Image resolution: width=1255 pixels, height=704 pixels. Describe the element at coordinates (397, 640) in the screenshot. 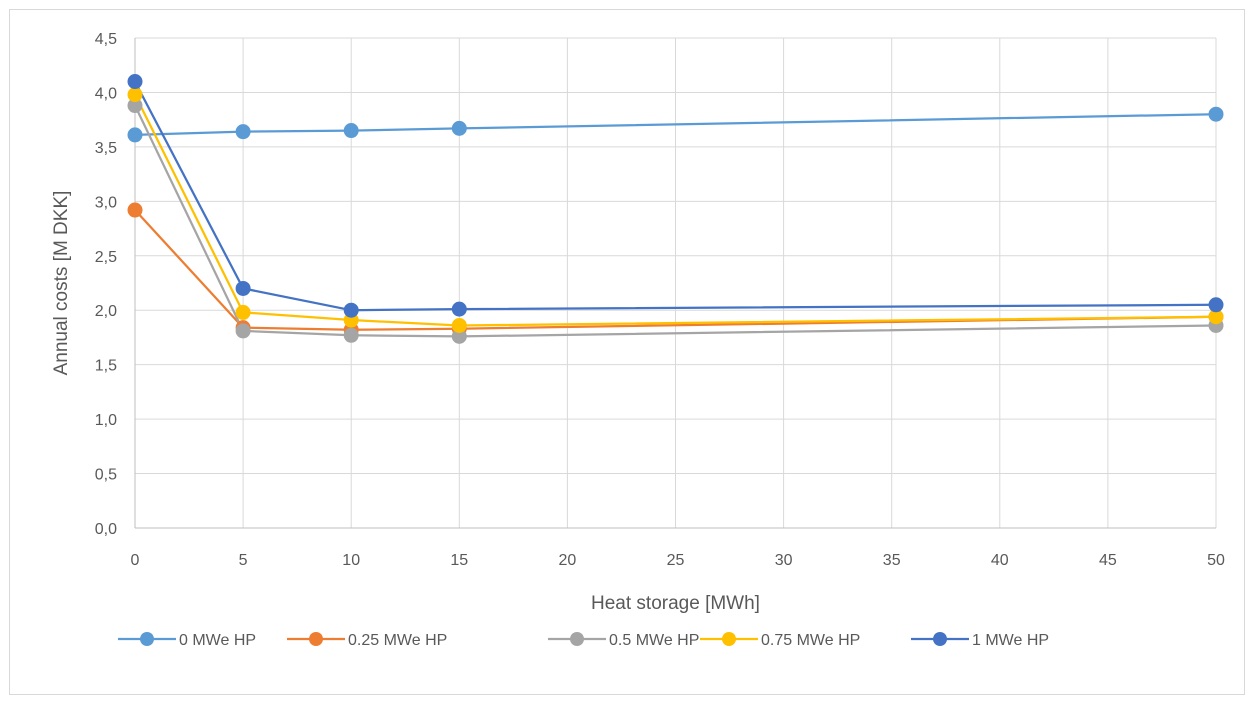

I see `legend-label: 0.25 MWe HP` at that location.